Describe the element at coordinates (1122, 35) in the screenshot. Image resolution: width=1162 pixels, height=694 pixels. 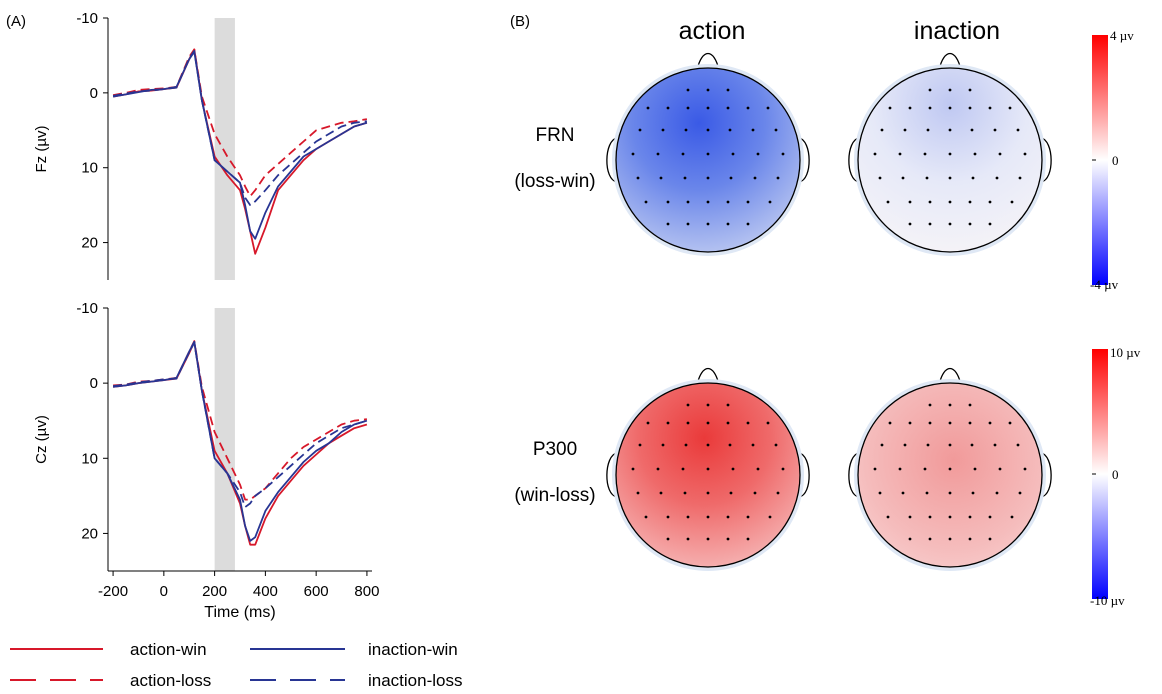
I see `colorbar-frn-max: 4 µv` at that location.